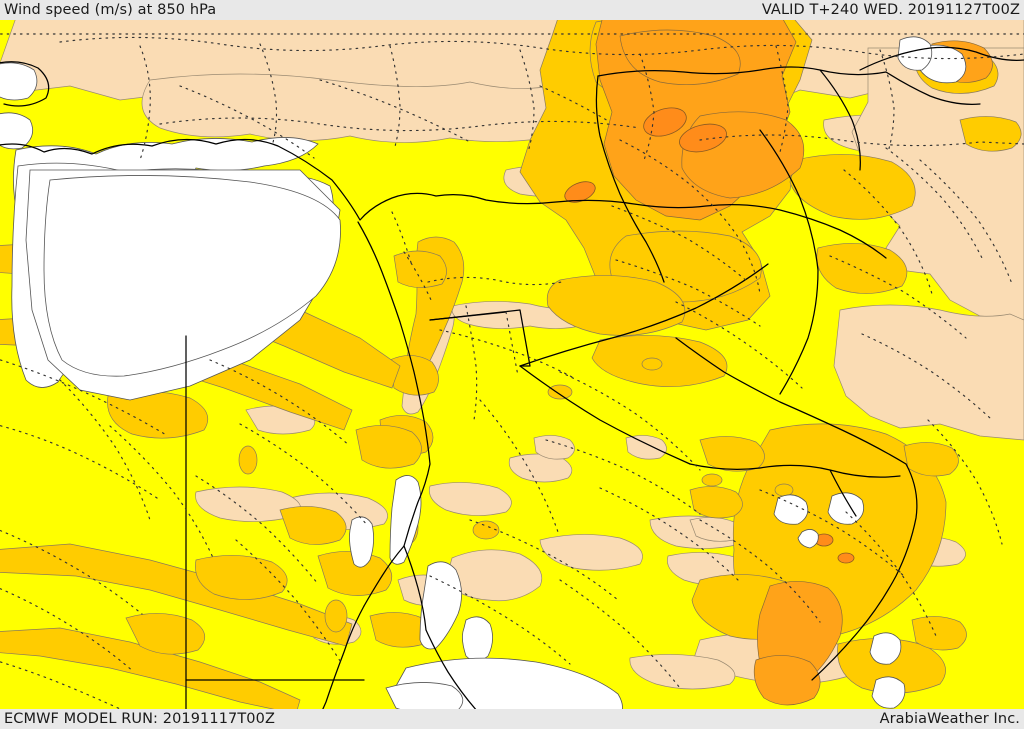 This screenshot has width=1024, height=729. I want to click on page-title: Wind speed (m/s) at 850 hPa, so click(110, 10).